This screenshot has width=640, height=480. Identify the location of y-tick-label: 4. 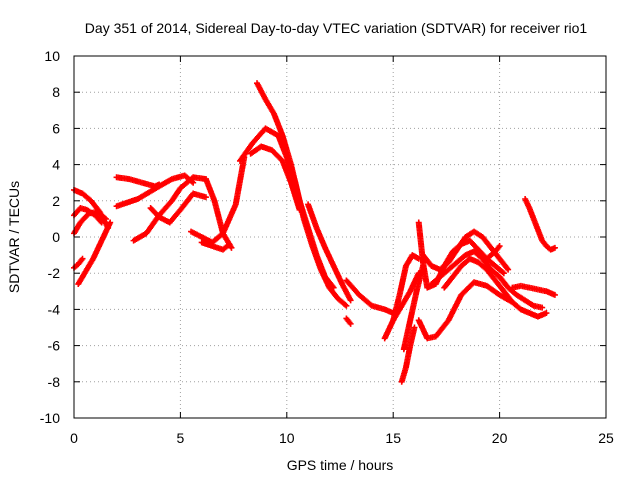
(56, 165).